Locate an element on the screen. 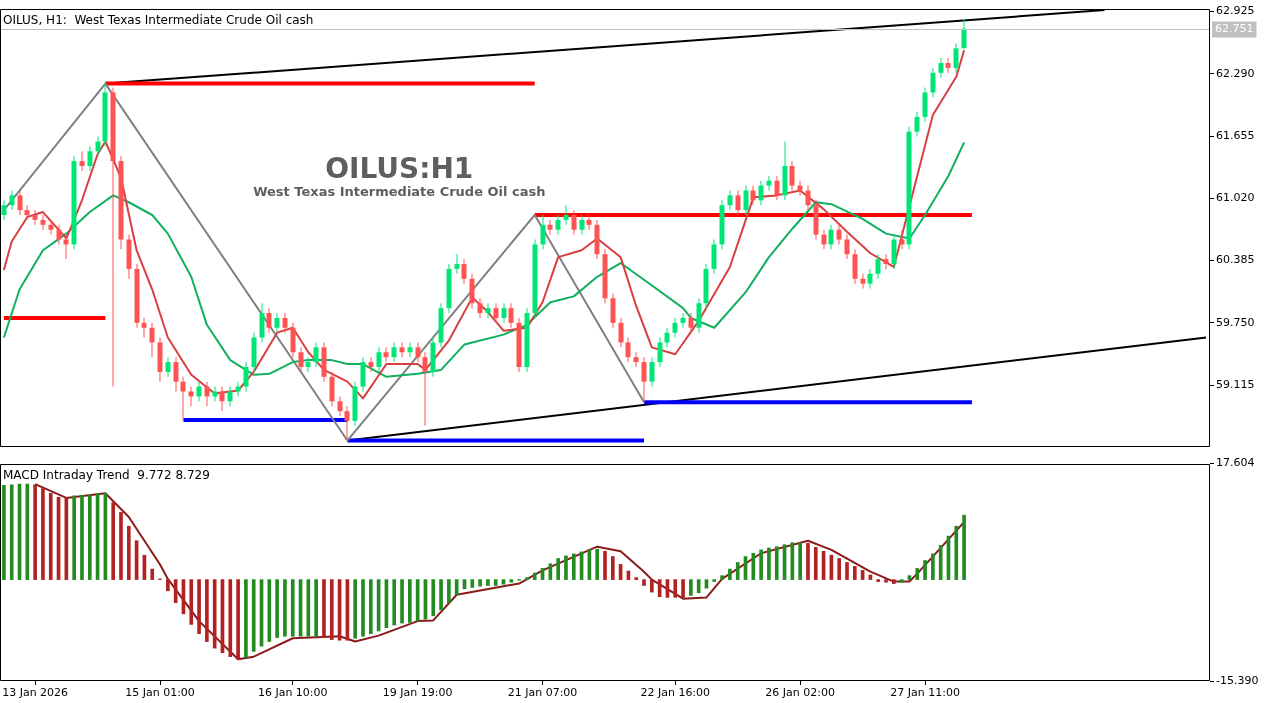  chart-title: OILUS, H1: West Texas Intermediate Crude Oil cash is located at coordinates (158, 19).